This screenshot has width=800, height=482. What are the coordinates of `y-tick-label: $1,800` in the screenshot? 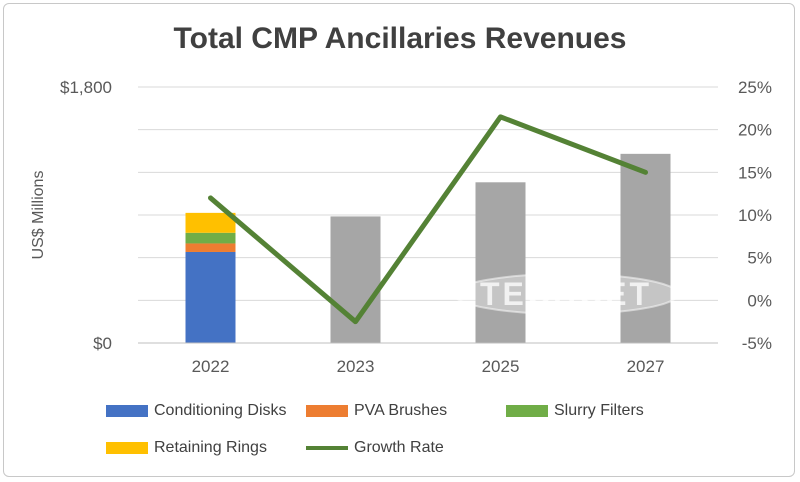 It's located at (86, 87).